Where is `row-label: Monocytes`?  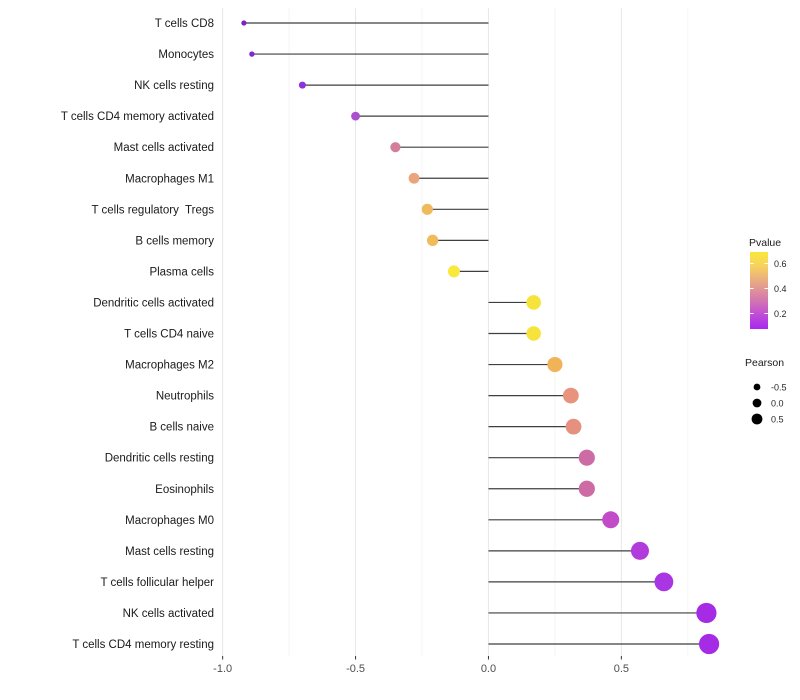 row-label: Monocytes is located at coordinates (186, 55).